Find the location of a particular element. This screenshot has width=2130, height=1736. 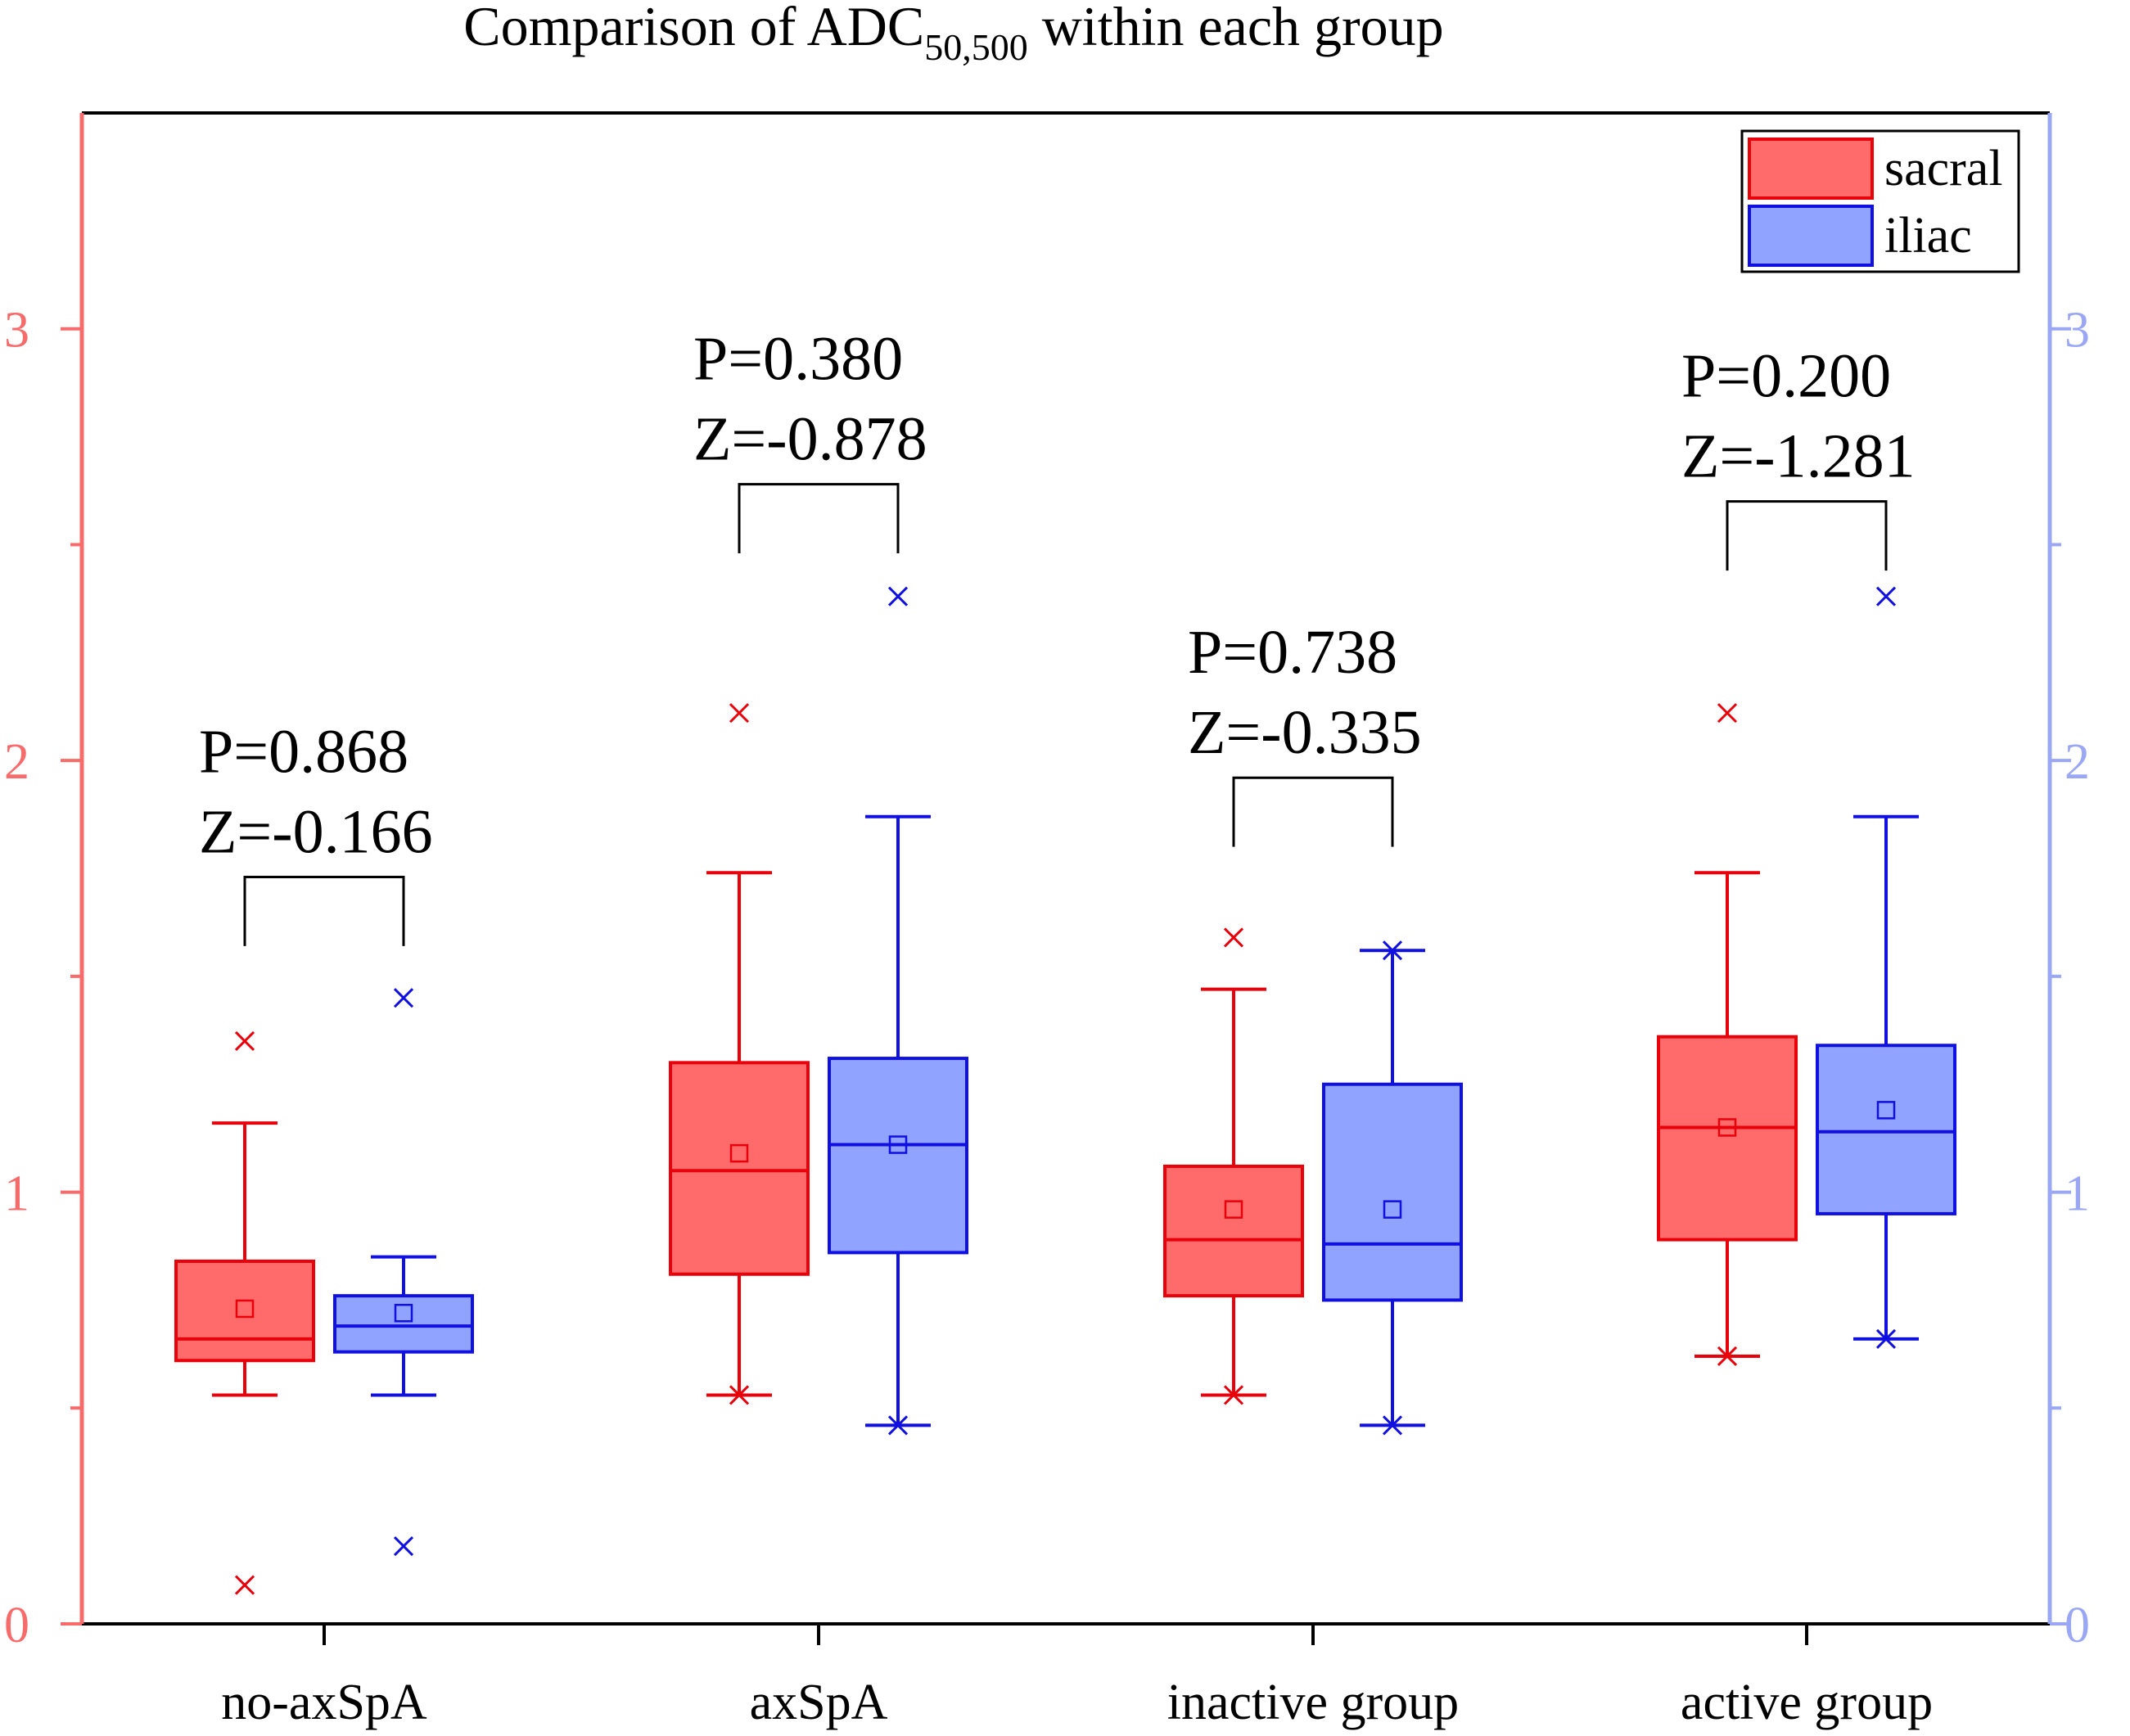

iliac-box-2-cap-upper-x is located at coordinates (1392, 950).